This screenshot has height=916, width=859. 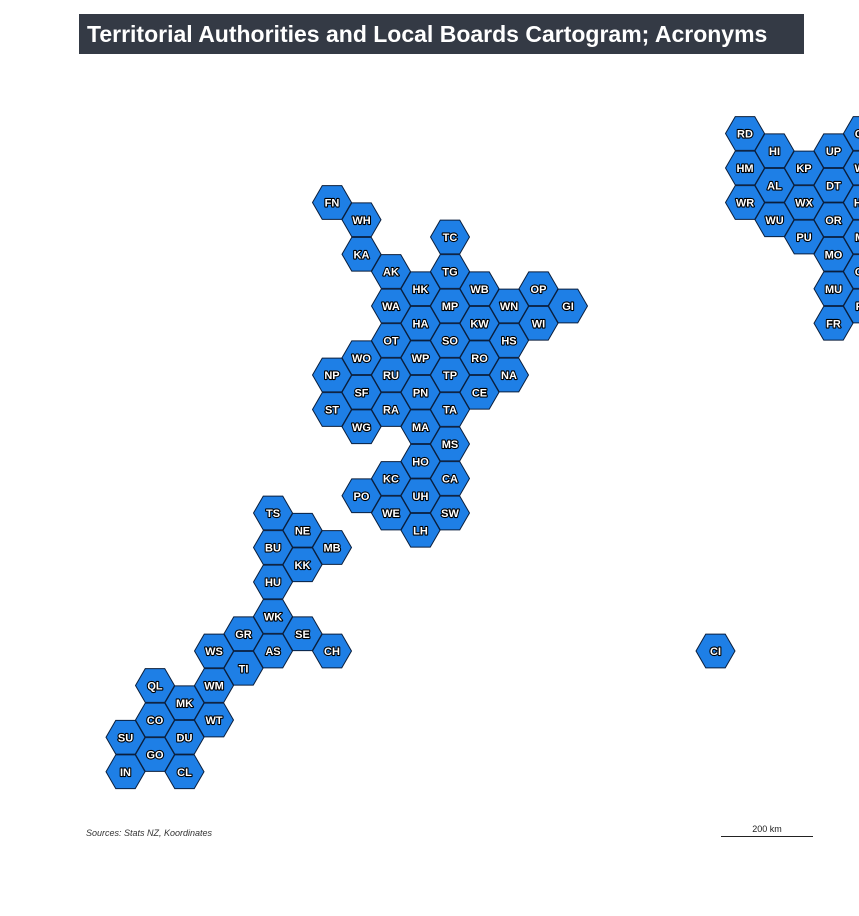 I want to click on hex-label: RO, so click(x=479, y=359).